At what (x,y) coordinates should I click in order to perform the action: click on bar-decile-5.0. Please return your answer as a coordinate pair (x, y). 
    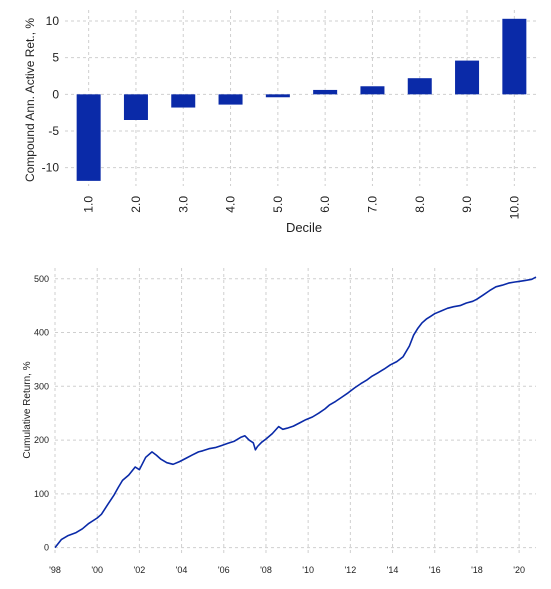
    Looking at the image, I should click on (277, 96).